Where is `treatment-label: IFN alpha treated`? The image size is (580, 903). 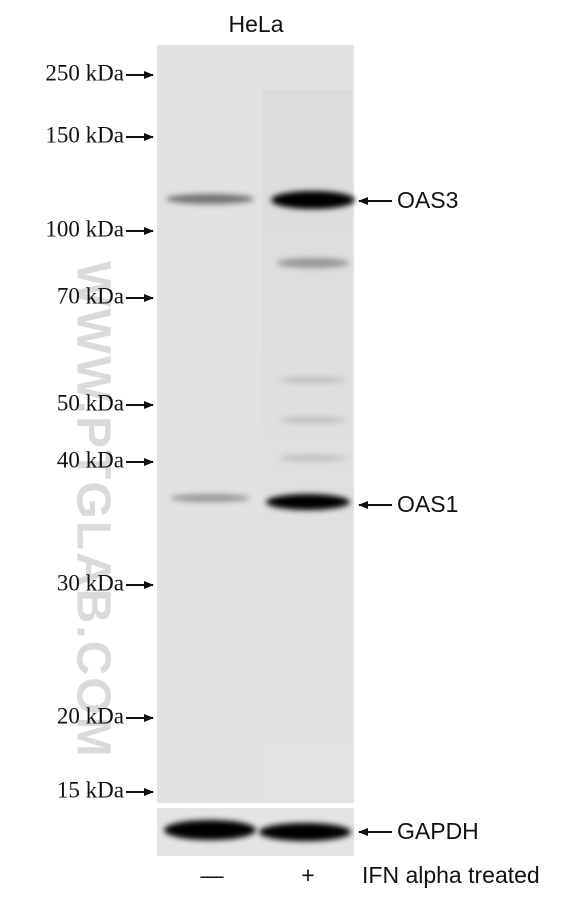 treatment-label: IFN alpha treated is located at coordinates (451, 875).